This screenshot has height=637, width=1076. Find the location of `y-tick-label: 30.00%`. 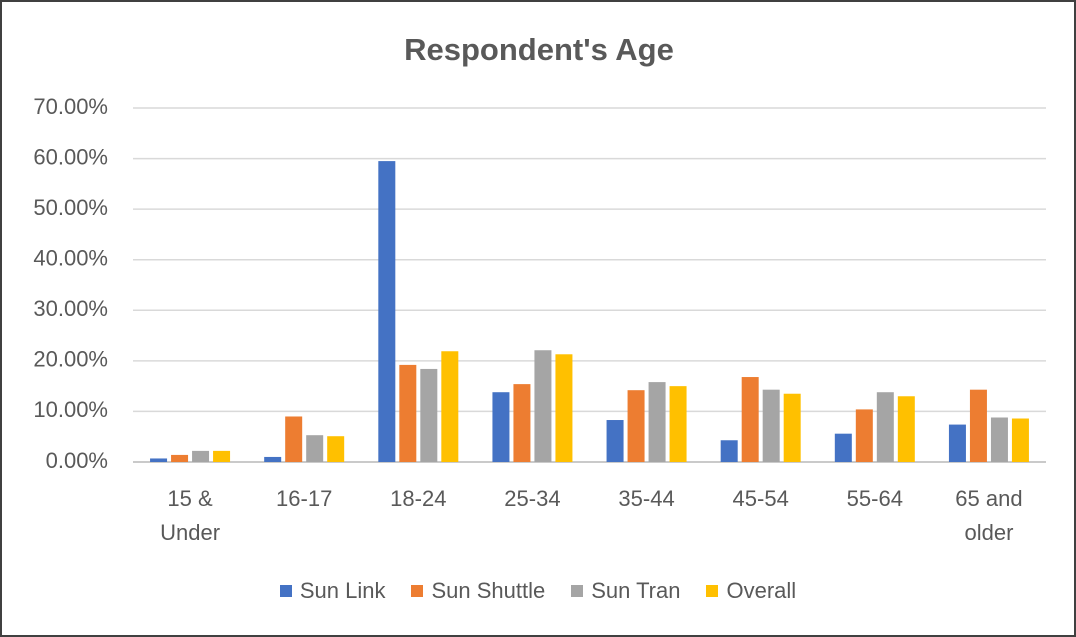

y-tick-label: 30.00% is located at coordinates (70, 308).